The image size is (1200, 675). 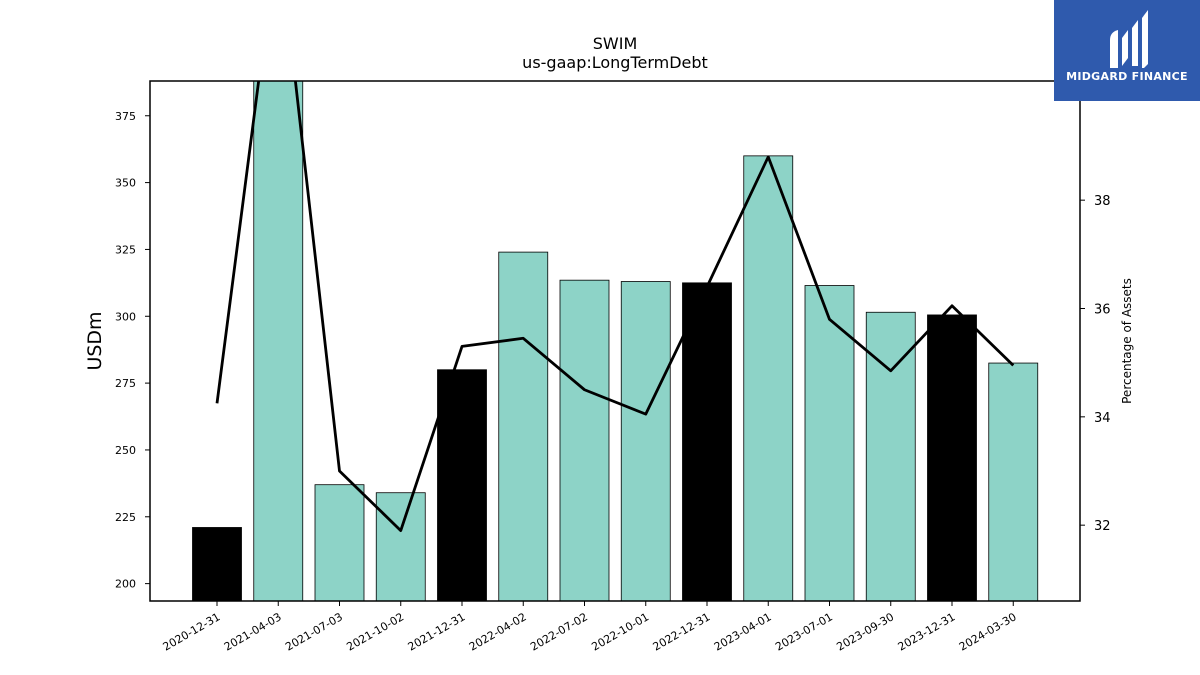 What do you see at coordinates (615, 62) in the screenshot?
I see `chart-subtitle: us-gaap:LongTermDebt` at bounding box center [615, 62].